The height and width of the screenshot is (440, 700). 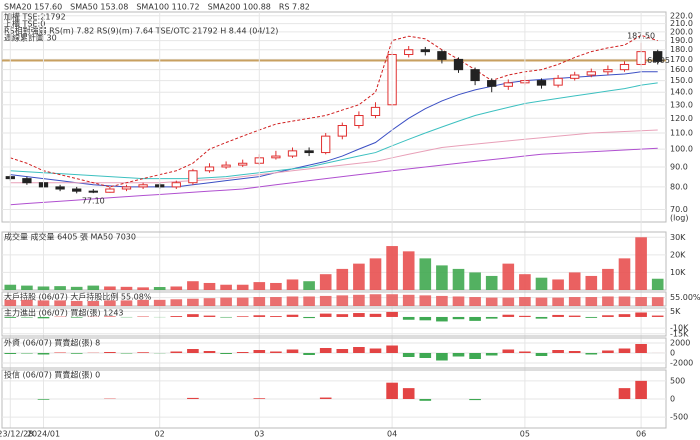 What do you see at coordinates (52, 375) in the screenshot?
I see `panel-title: 投信 (06/07) 買賣超(張) 0` at bounding box center [52, 375].